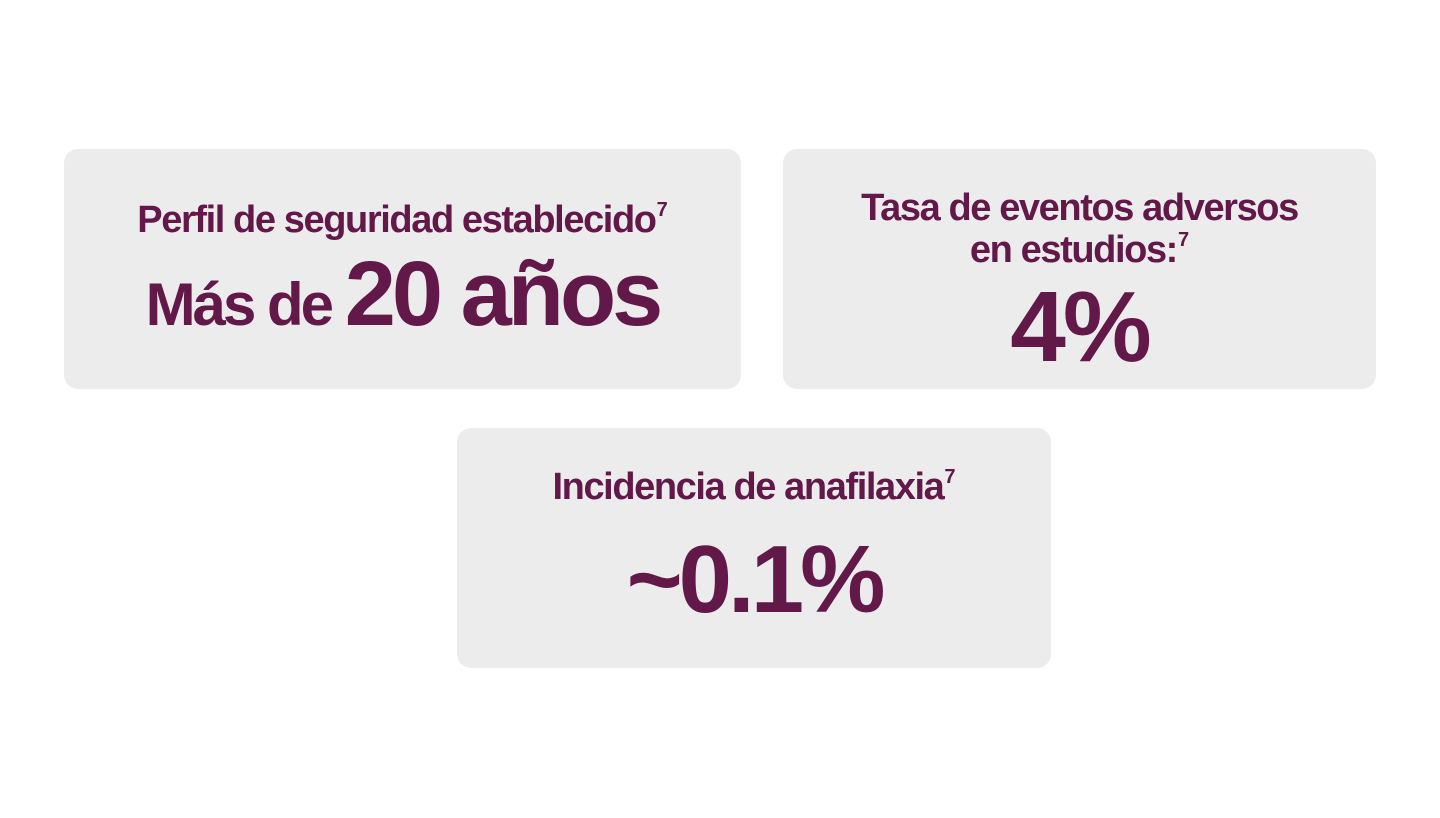  I want to click on stat-card-anaphylaxis: Incidencia de anafilaxia7 ~0.1%, so click(754, 548).